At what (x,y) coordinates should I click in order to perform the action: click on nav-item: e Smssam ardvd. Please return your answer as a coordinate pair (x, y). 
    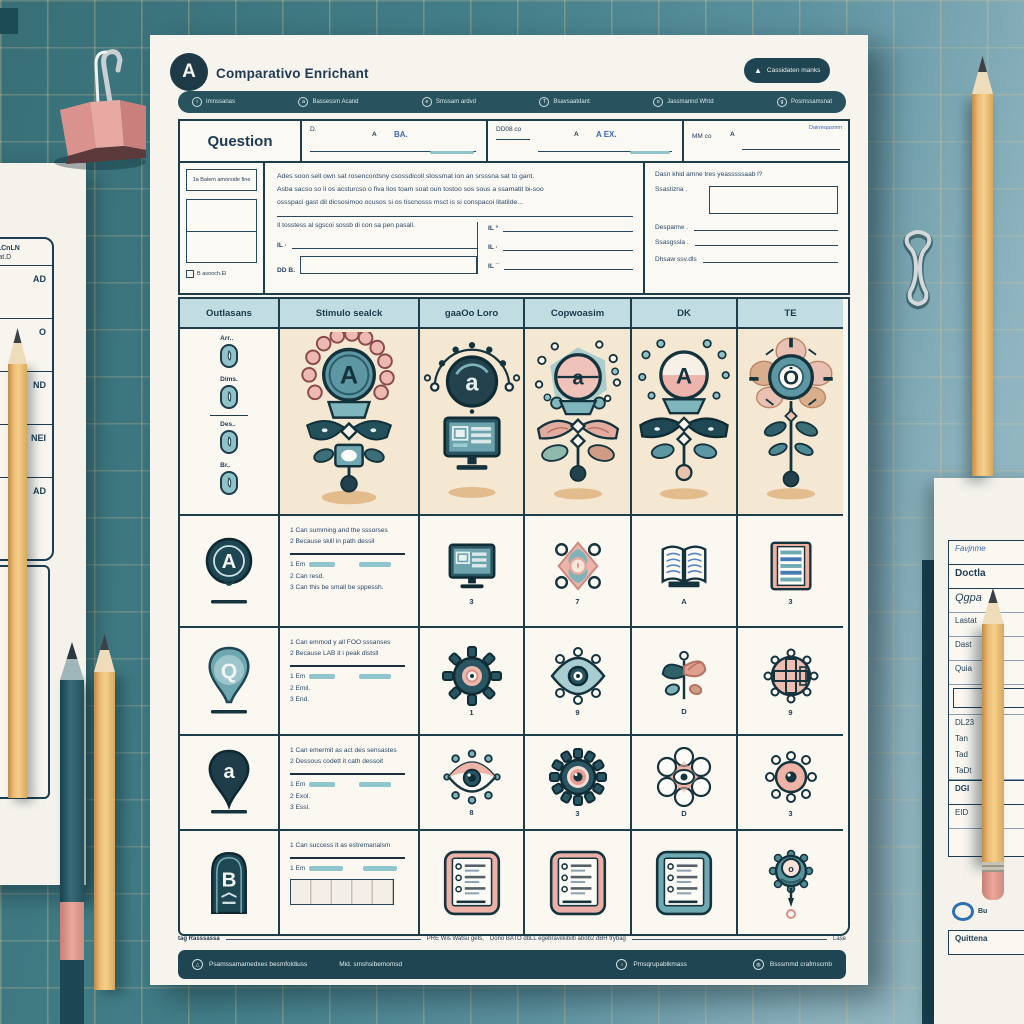
    Looking at the image, I should click on (448, 102).